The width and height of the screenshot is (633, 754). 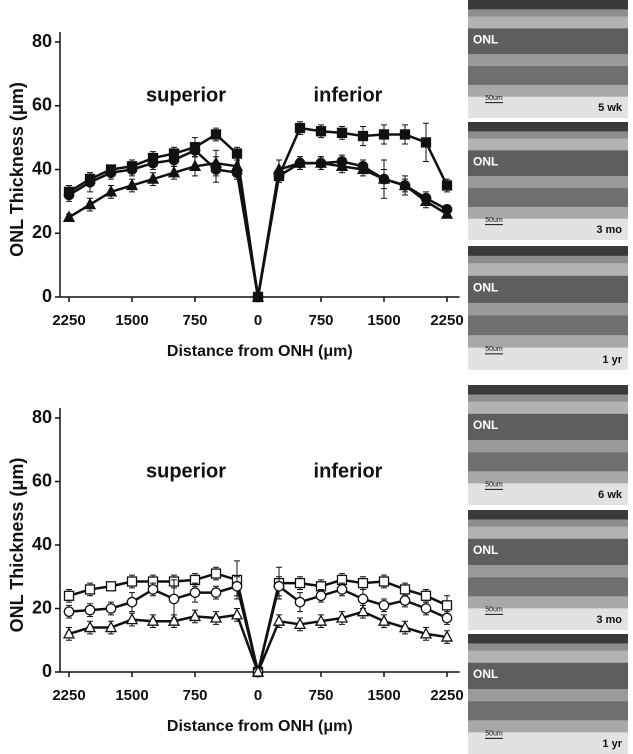 I want to click on x-tick-label: 2250, so click(x=68, y=695).